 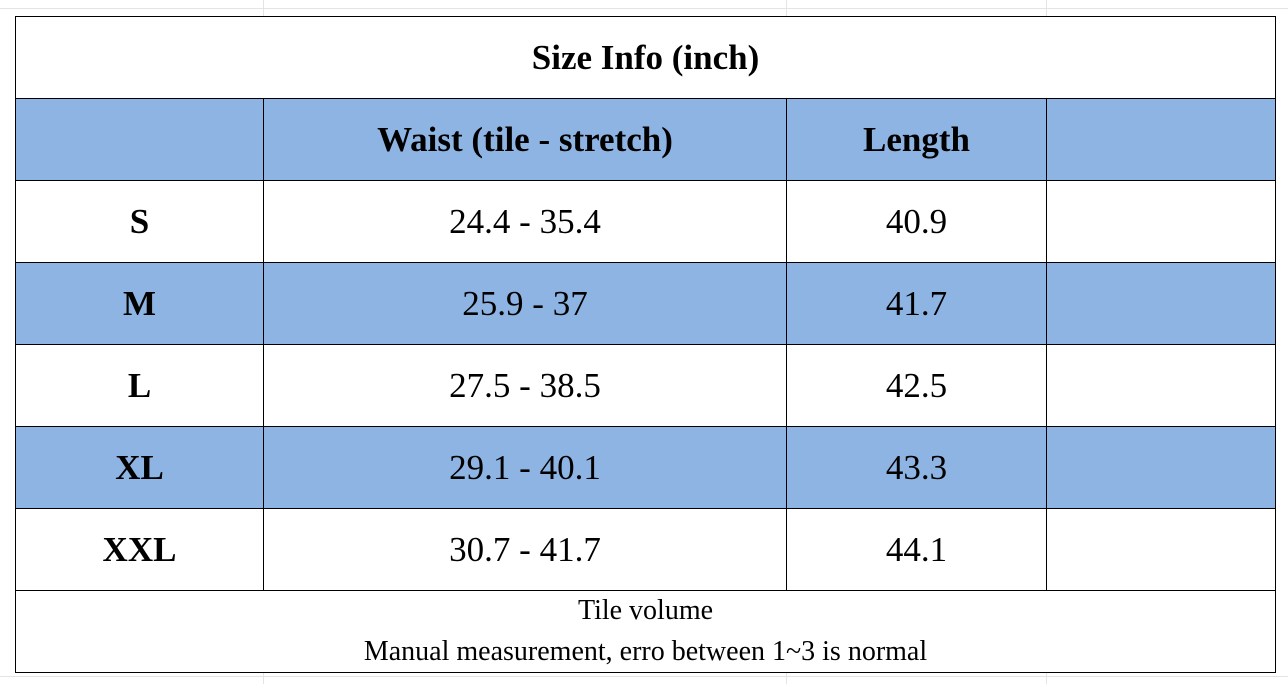 What do you see at coordinates (525, 385) in the screenshot?
I see `waist-cell: 27.5 - 38.5` at bounding box center [525, 385].